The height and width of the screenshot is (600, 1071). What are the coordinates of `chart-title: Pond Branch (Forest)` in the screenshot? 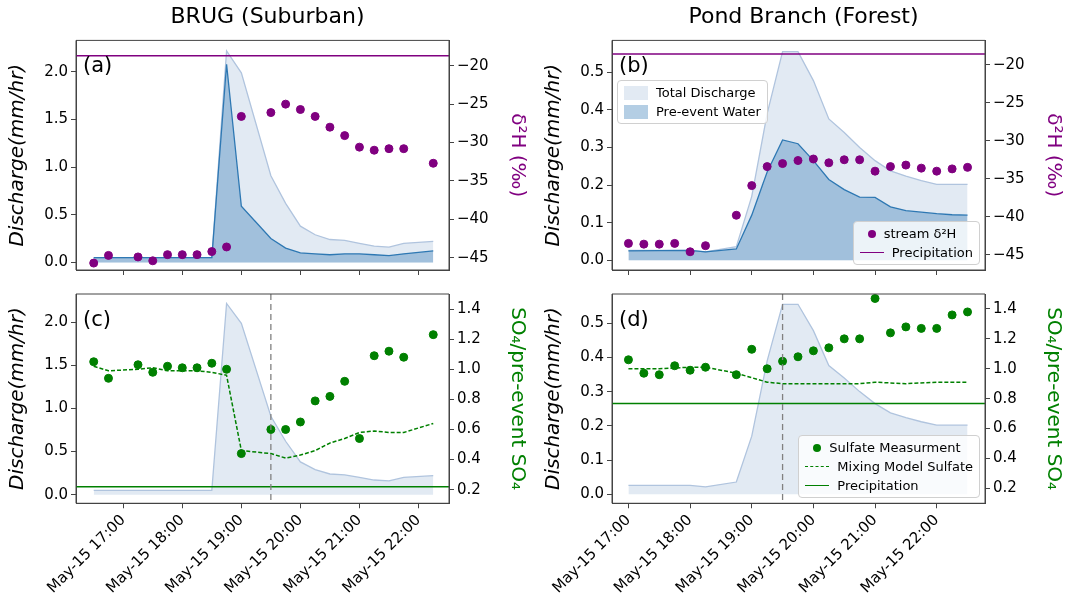 It's located at (803, 15).